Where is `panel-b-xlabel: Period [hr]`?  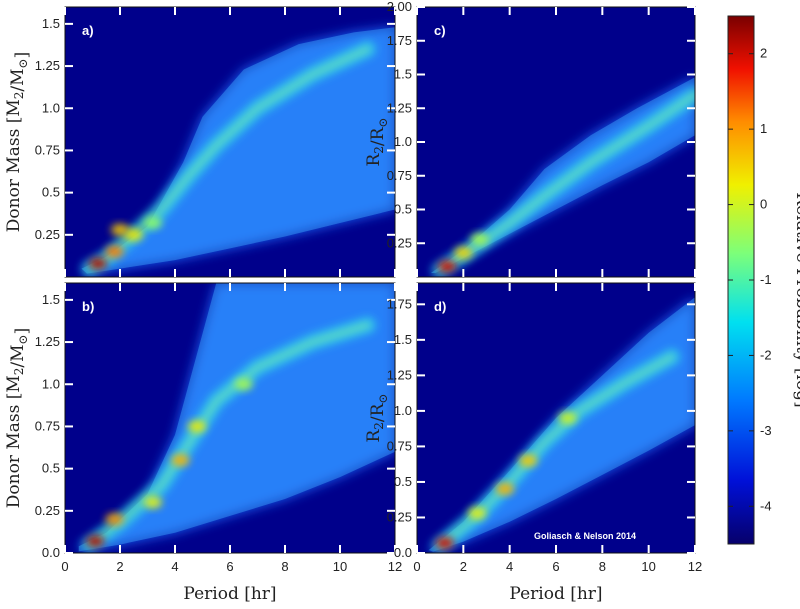
panel-b-xlabel: Period [hr] is located at coordinates (229, 594).